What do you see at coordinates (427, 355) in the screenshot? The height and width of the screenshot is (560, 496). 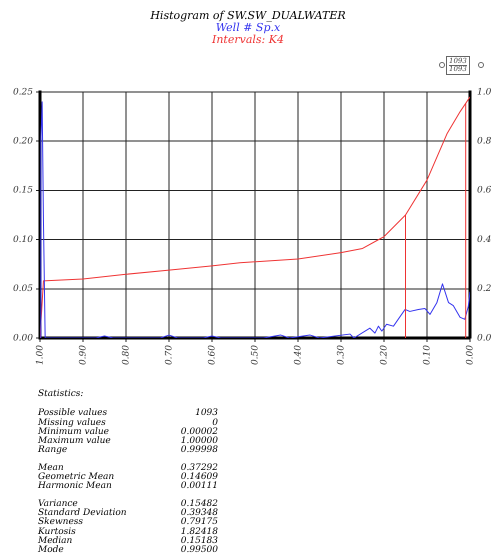 I see `x-tick-label: 0.10` at bounding box center [427, 355].